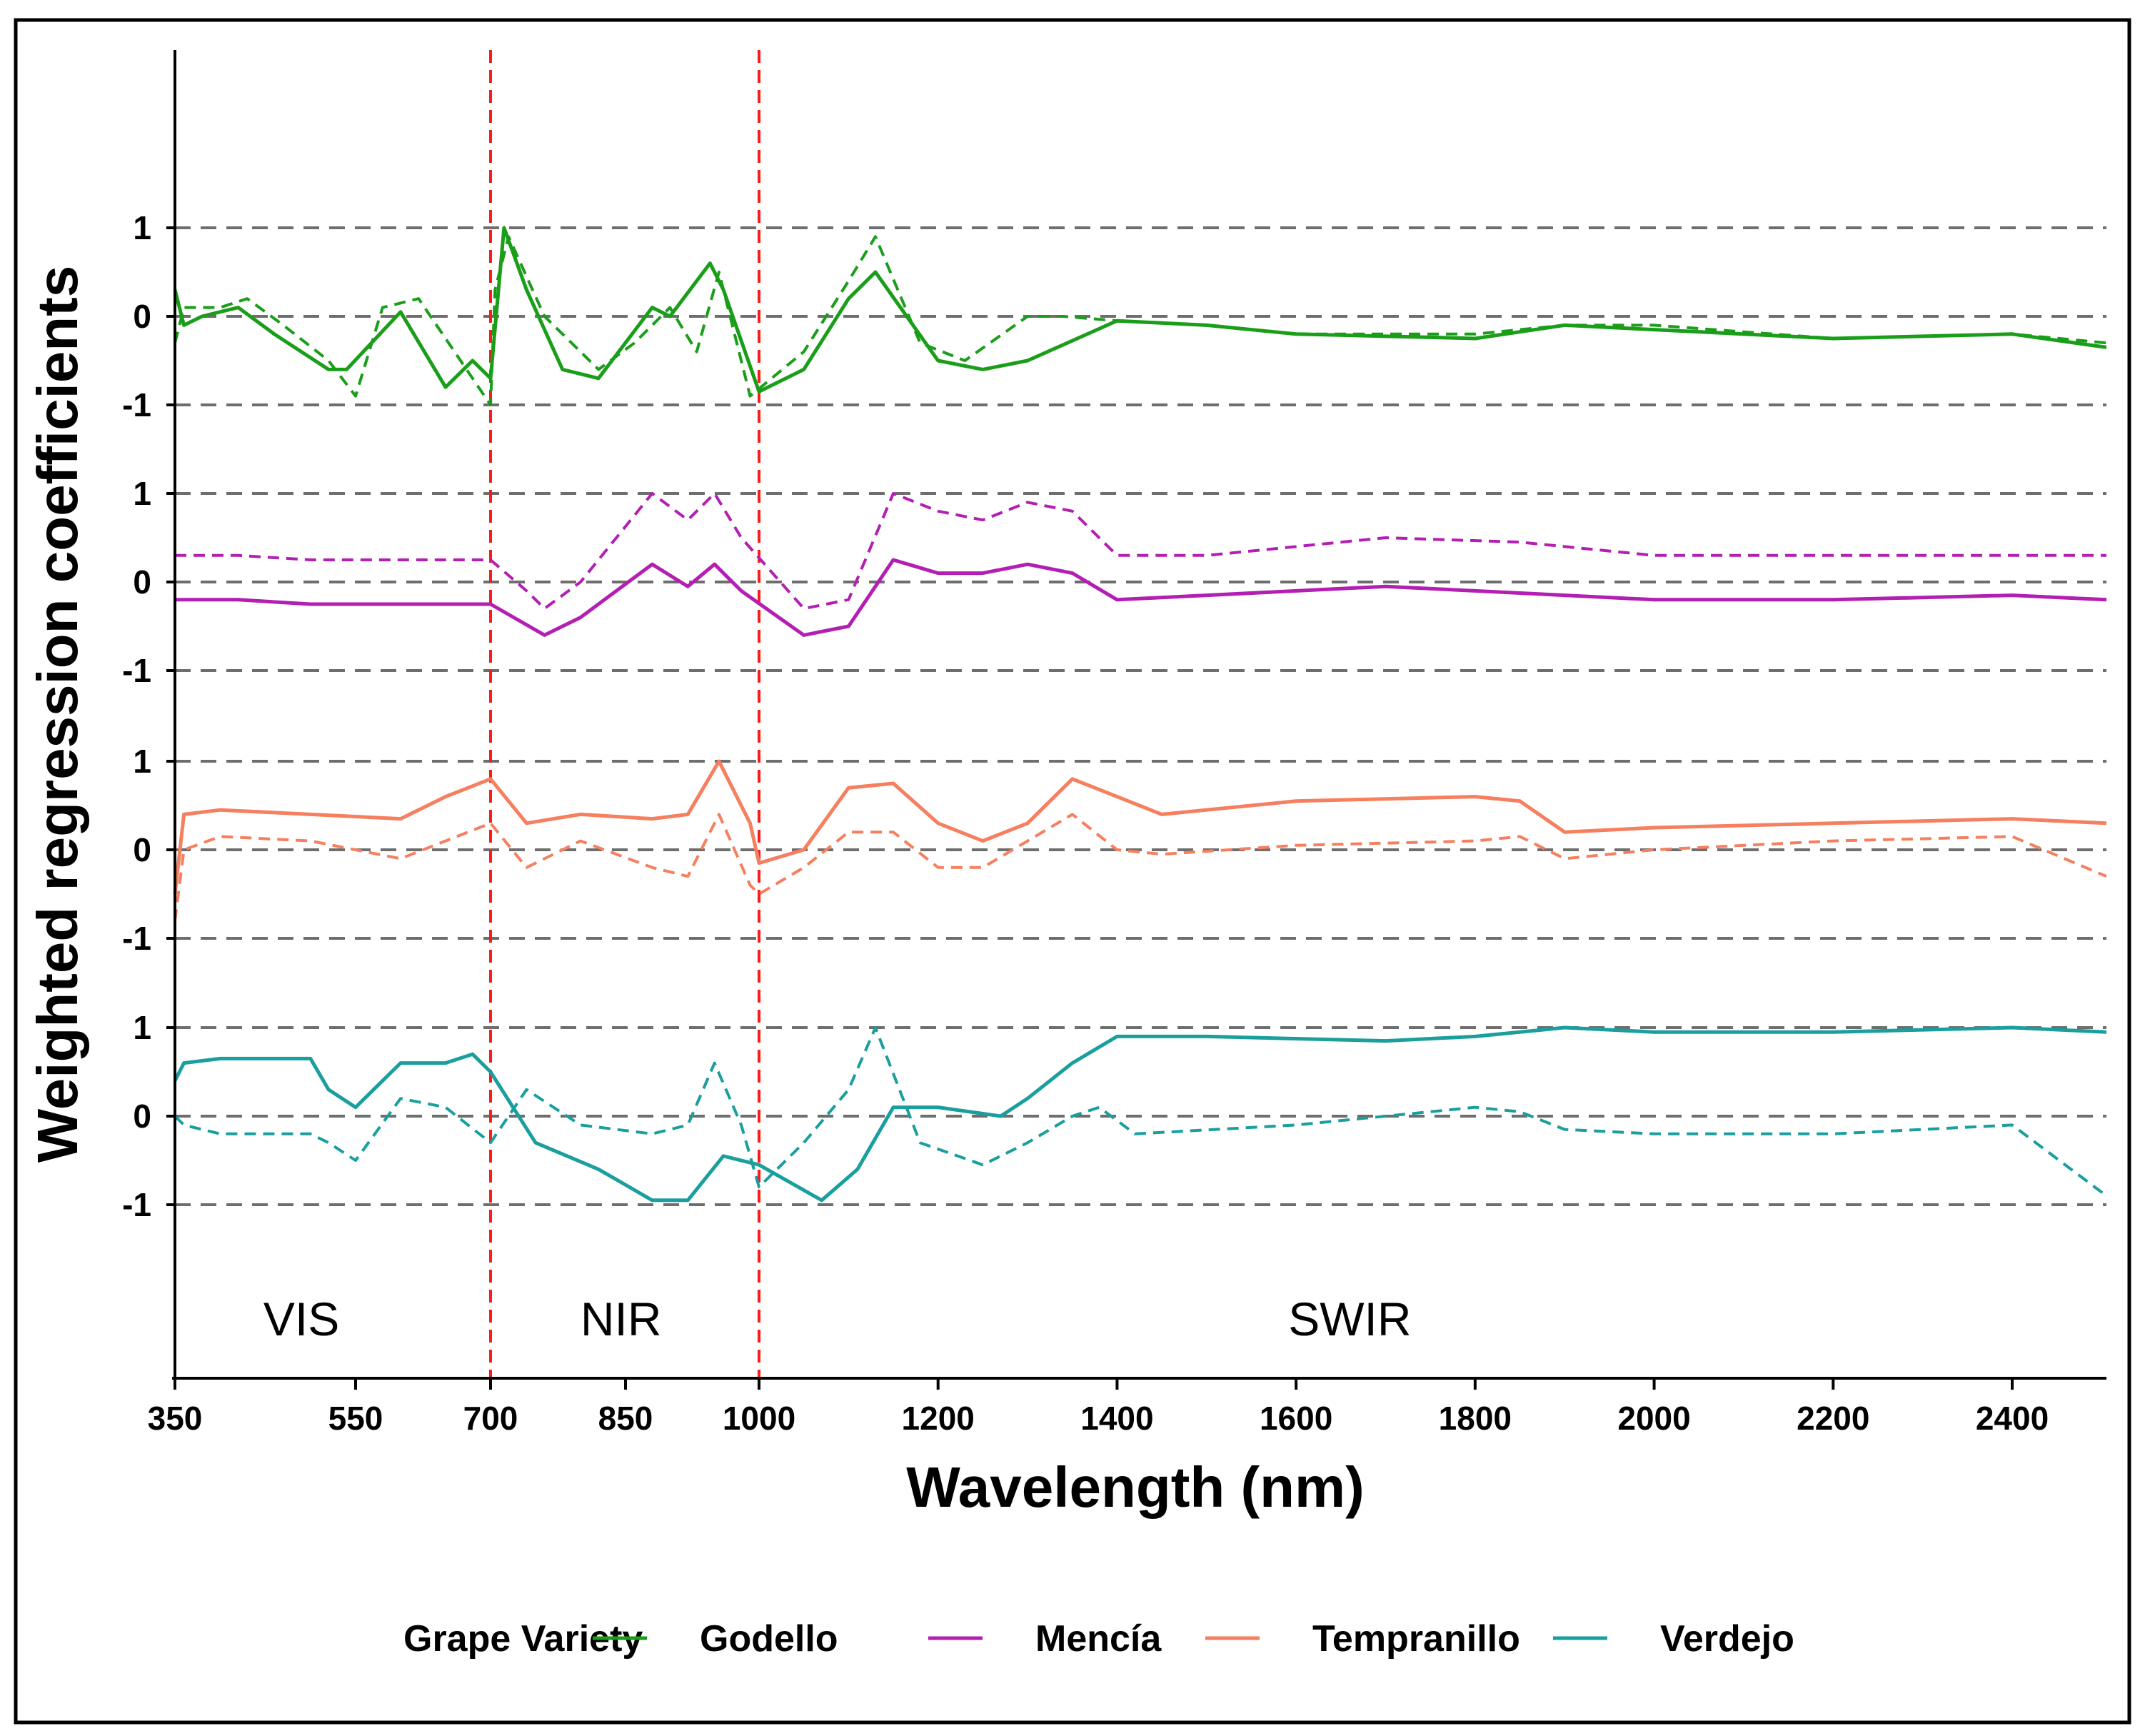 Image resolution: width=2150 pixels, height=1736 pixels. Describe the element at coordinates (142, 316) in the screenshot. I see `y-tick-label-panel-1-0: 0` at that location.